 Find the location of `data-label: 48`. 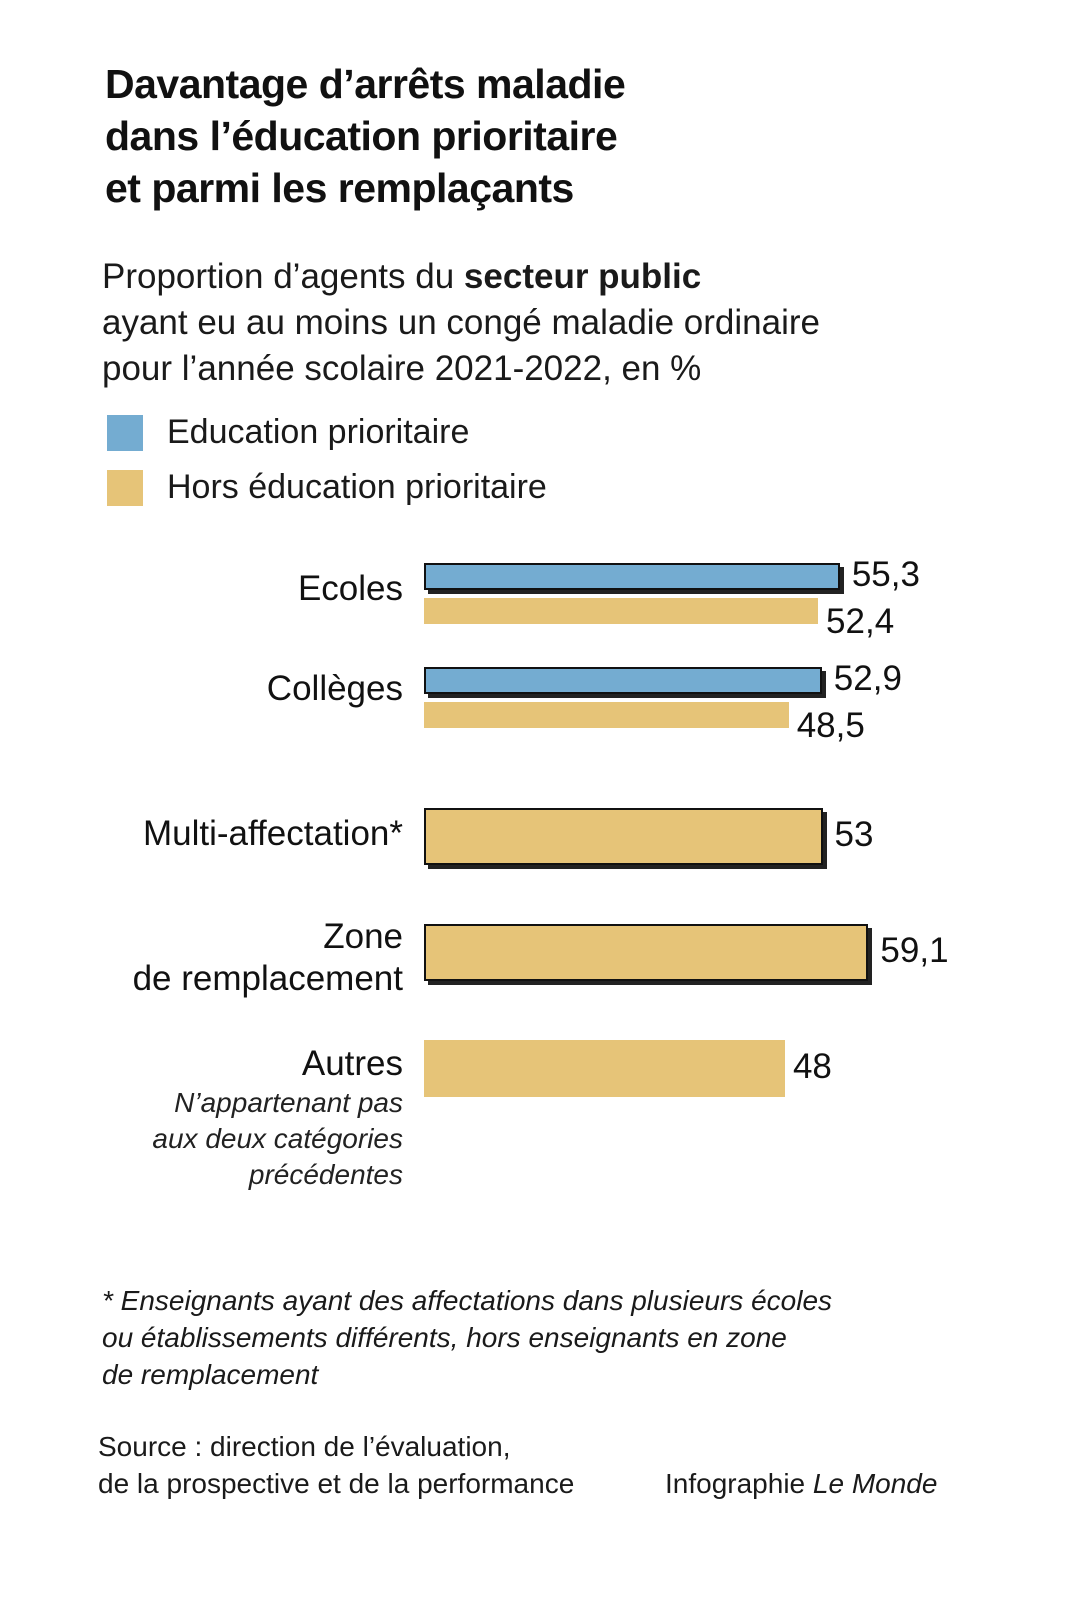

data-label: 48 is located at coordinates (812, 1066).